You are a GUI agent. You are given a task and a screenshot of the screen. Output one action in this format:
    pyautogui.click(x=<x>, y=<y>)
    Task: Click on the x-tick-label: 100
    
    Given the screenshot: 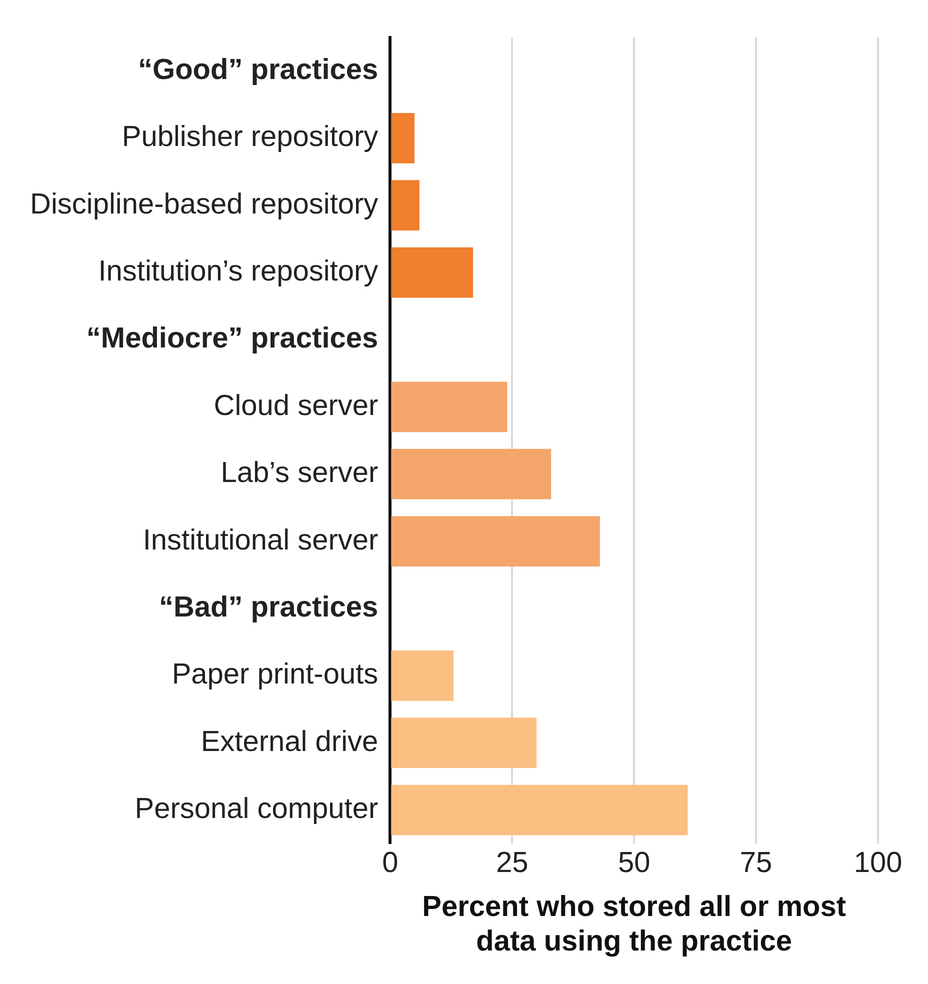 What is the action you would take?
    pyautogui.click(x=878, y=863)
    